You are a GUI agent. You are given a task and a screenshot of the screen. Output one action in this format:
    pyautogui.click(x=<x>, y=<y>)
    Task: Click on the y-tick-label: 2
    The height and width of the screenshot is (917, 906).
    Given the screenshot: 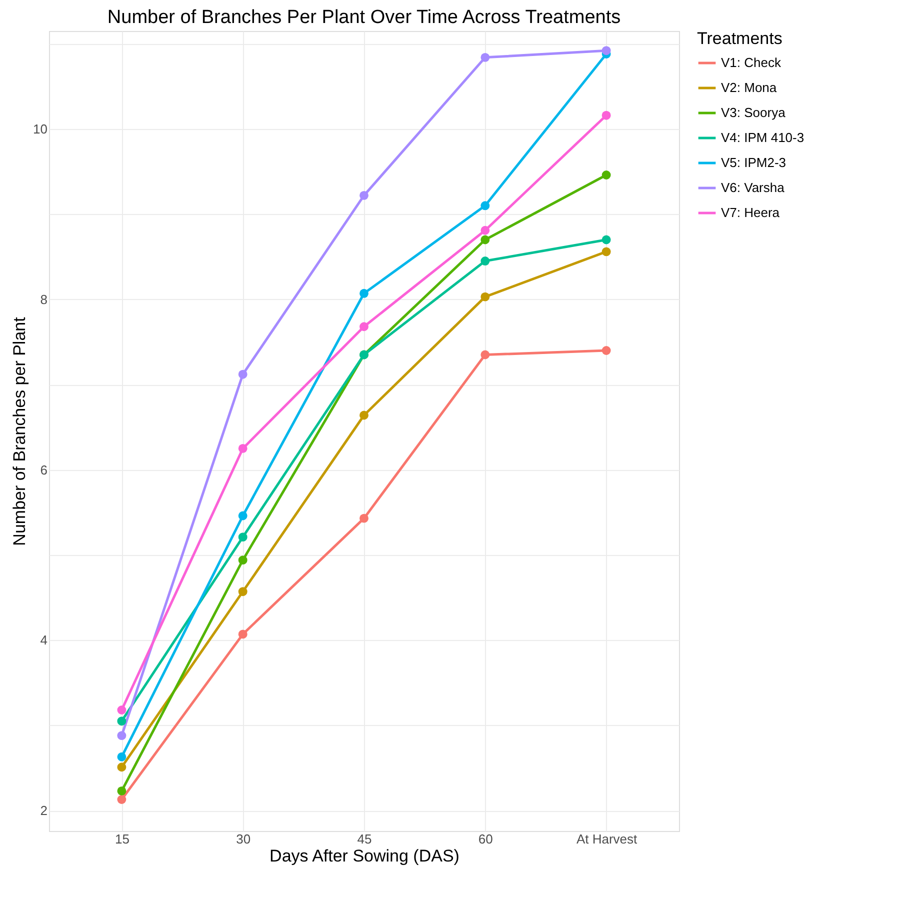 What is the action you would take?
    pyautogui.click(x=44, y=810)
    